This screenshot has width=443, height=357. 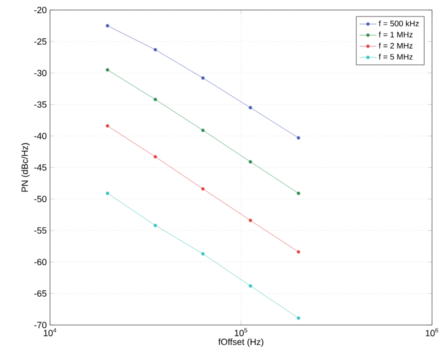 I want to click on y-tick-label: -60, so click(x=40, y=262).